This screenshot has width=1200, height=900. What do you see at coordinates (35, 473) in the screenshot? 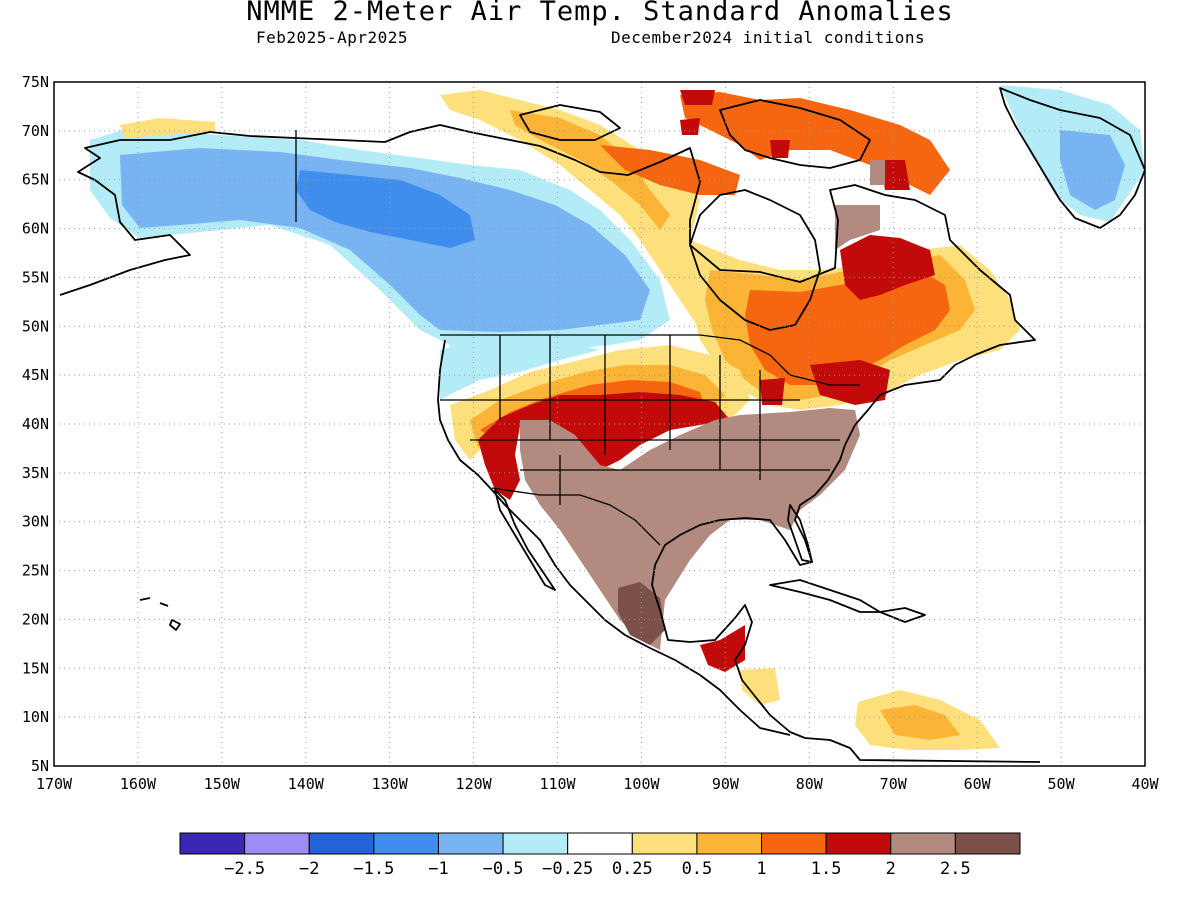
I see `lat-label: 35N` at bounding box center [35, 473].